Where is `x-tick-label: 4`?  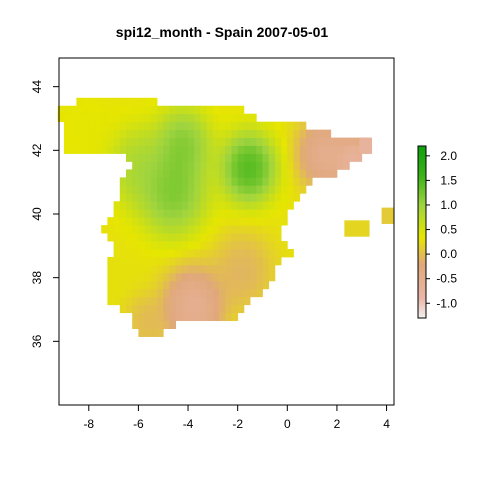
x-tick-label: 4 is located at coordinates (386, 424).